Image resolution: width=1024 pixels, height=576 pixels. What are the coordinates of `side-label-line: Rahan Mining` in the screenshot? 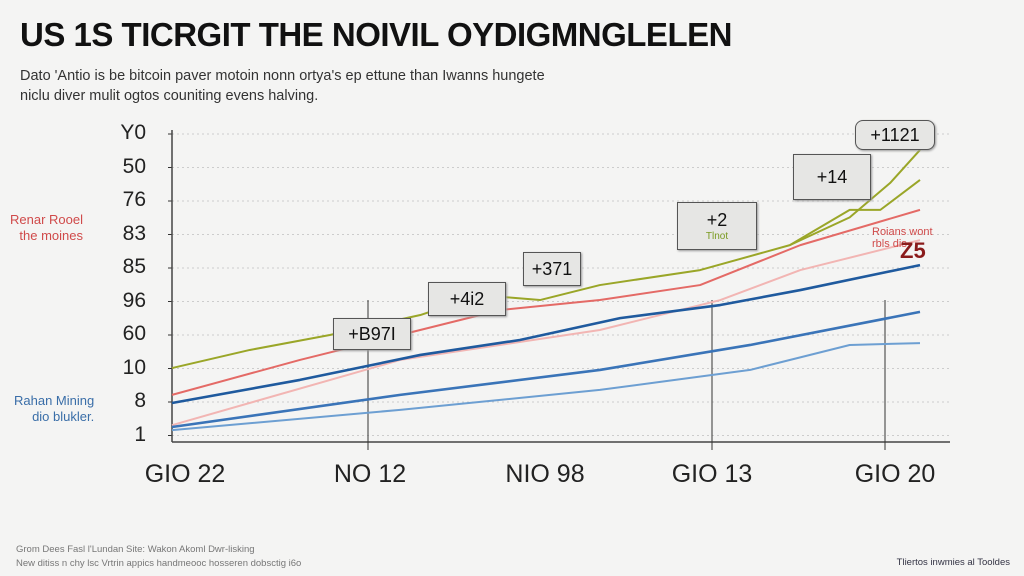 It's located at (54, 400).